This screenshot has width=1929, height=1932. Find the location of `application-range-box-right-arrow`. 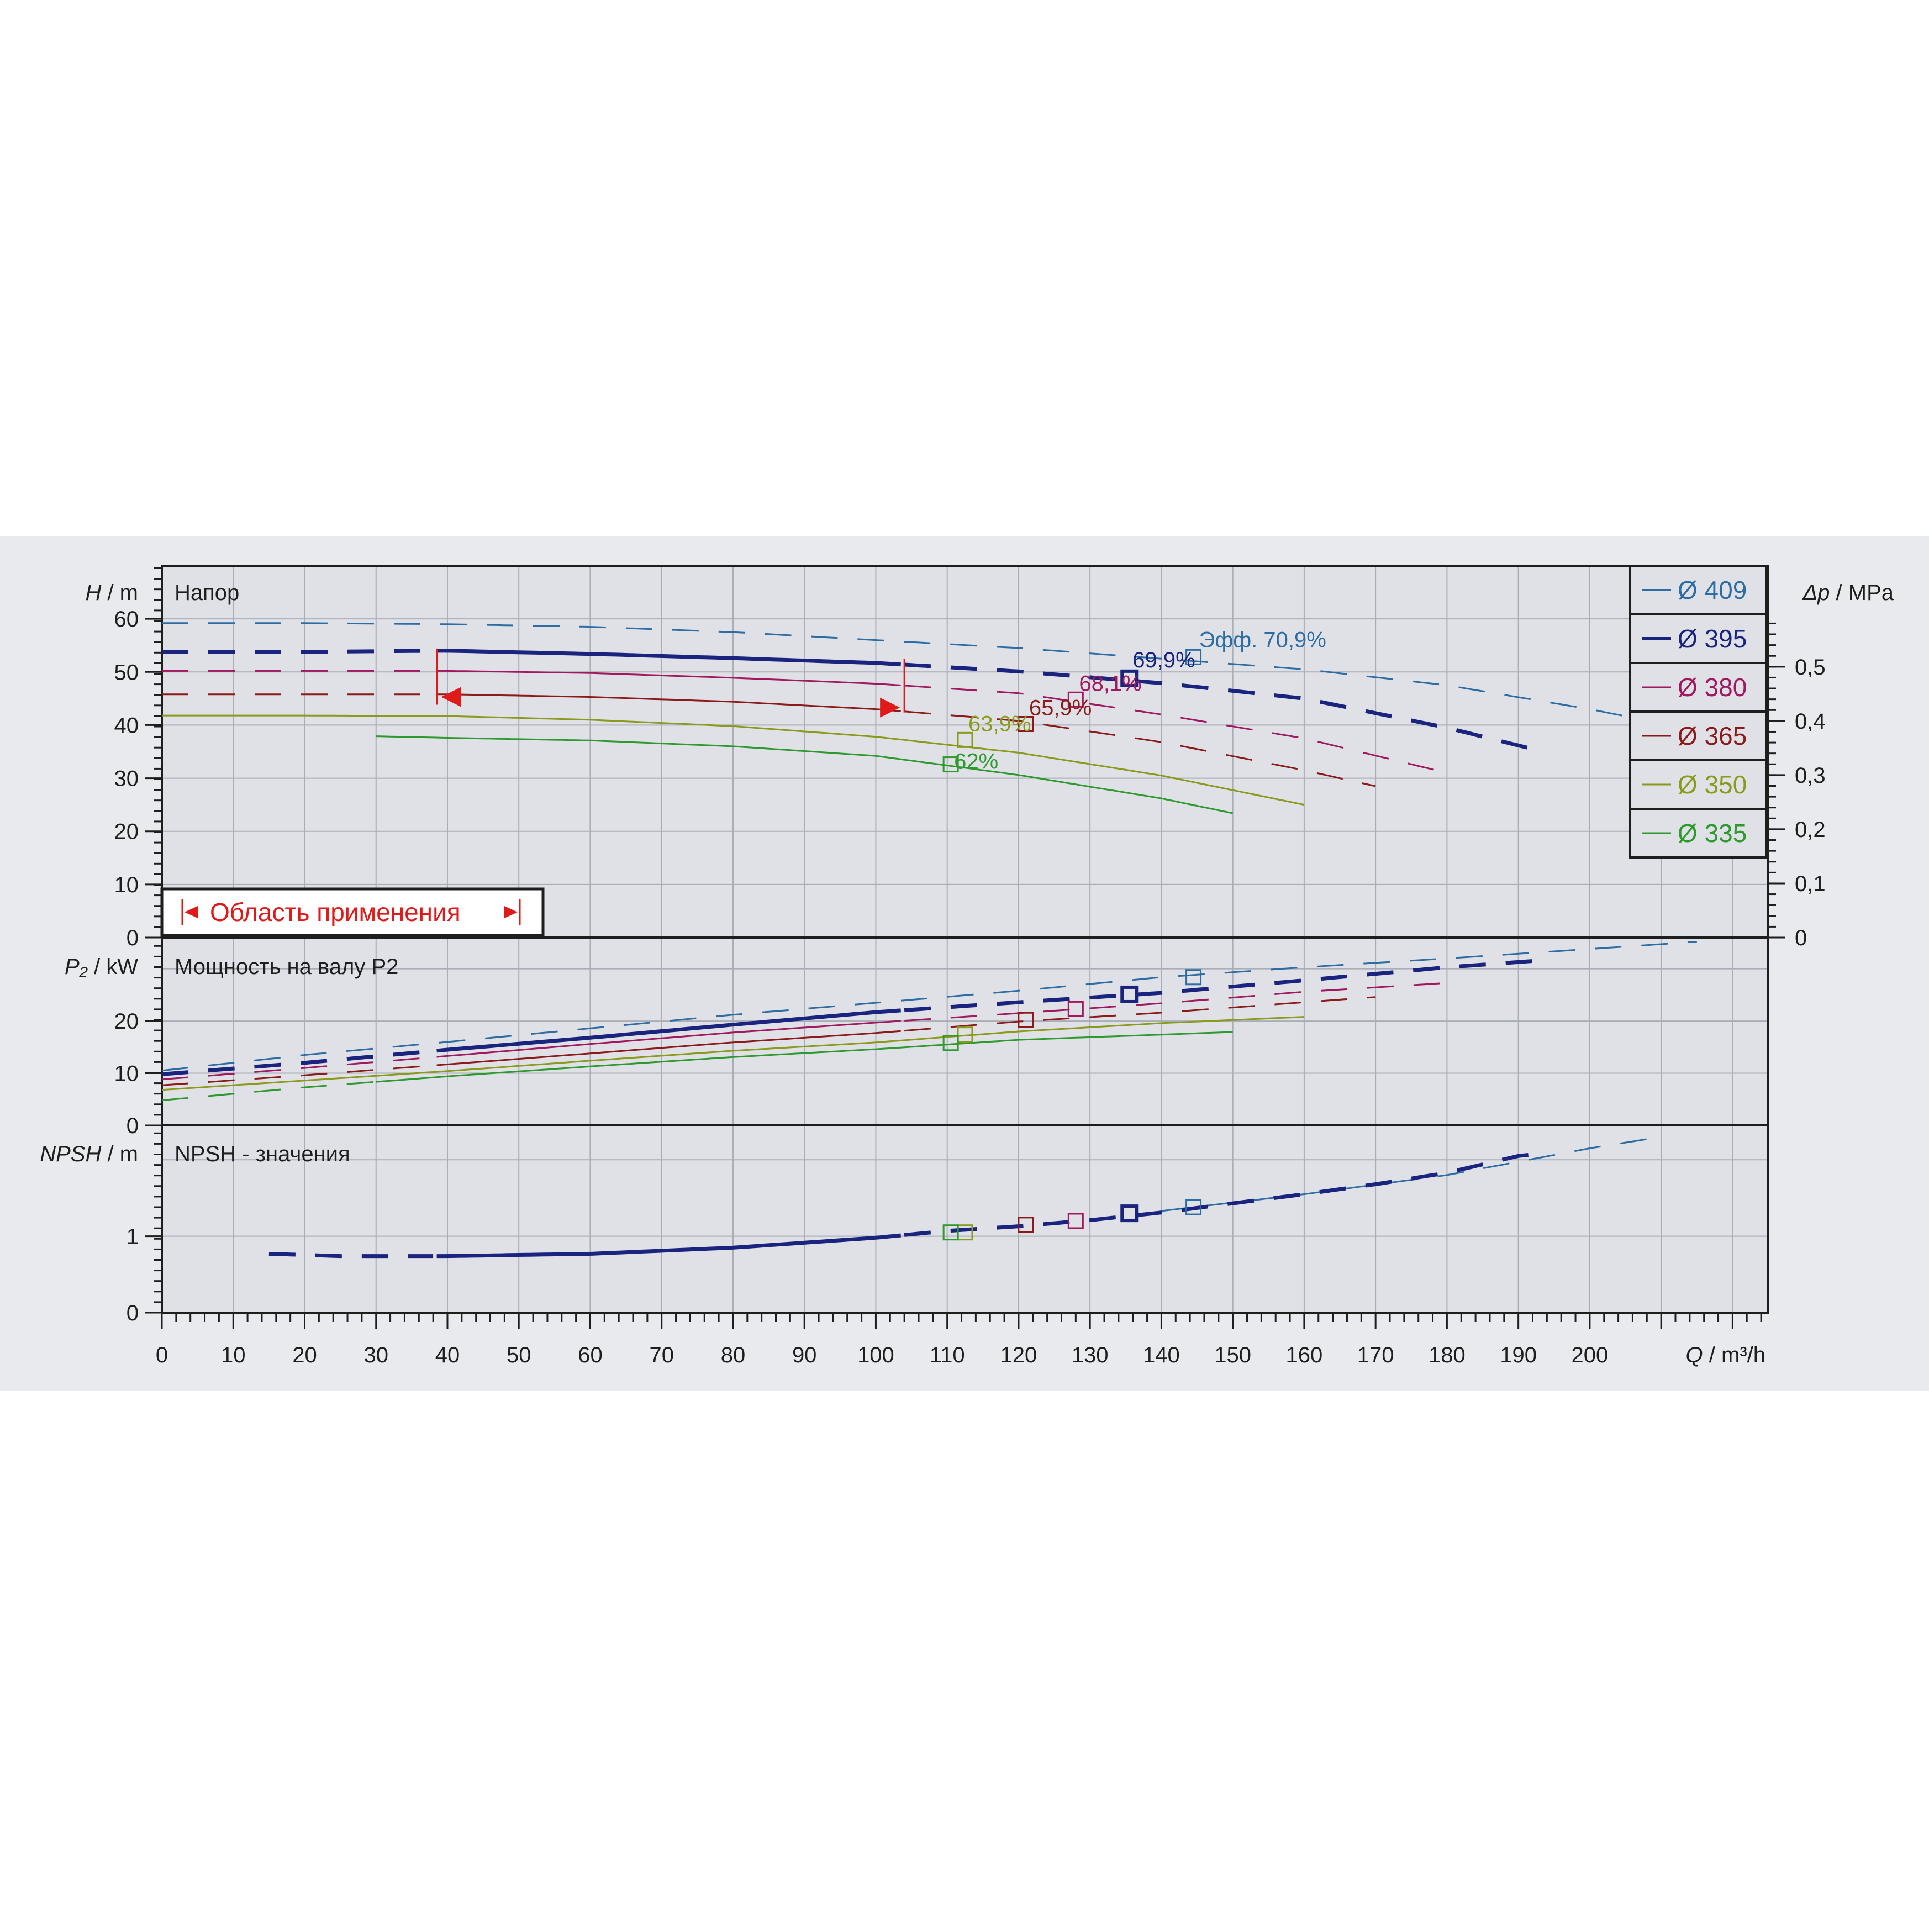

application-range-box-right-arrow is located at coordinates (511, 912).